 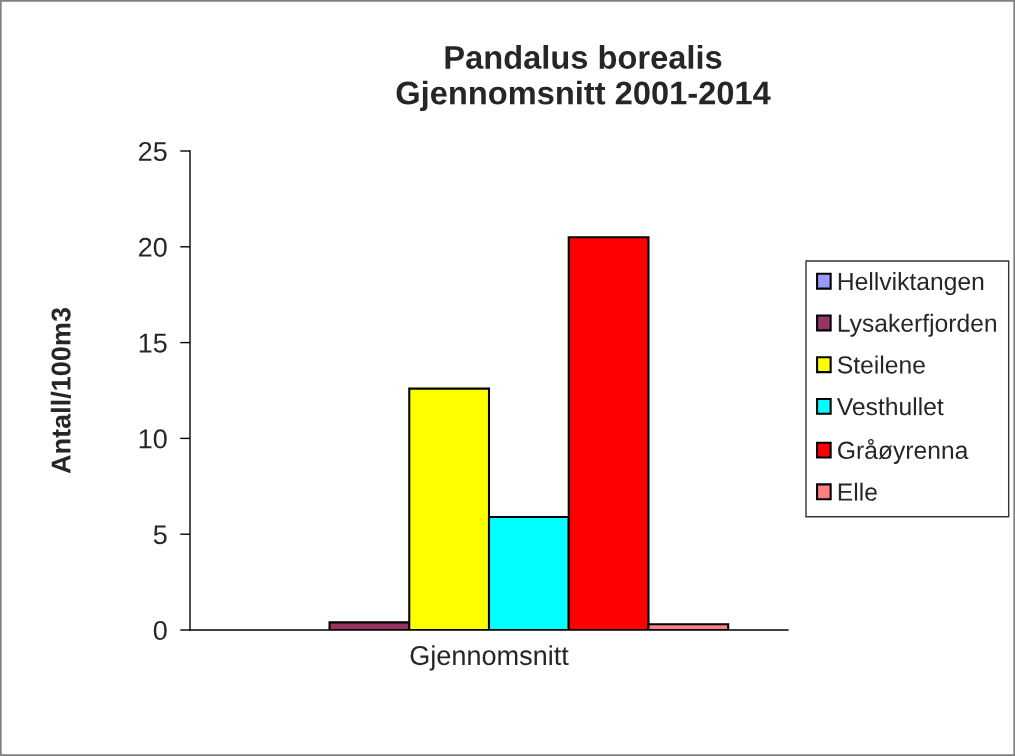 What do you see at coordinates (890, 406) in the screenshot?
I see `legend-label: Vesthullet` at bounding box center [890, 406].